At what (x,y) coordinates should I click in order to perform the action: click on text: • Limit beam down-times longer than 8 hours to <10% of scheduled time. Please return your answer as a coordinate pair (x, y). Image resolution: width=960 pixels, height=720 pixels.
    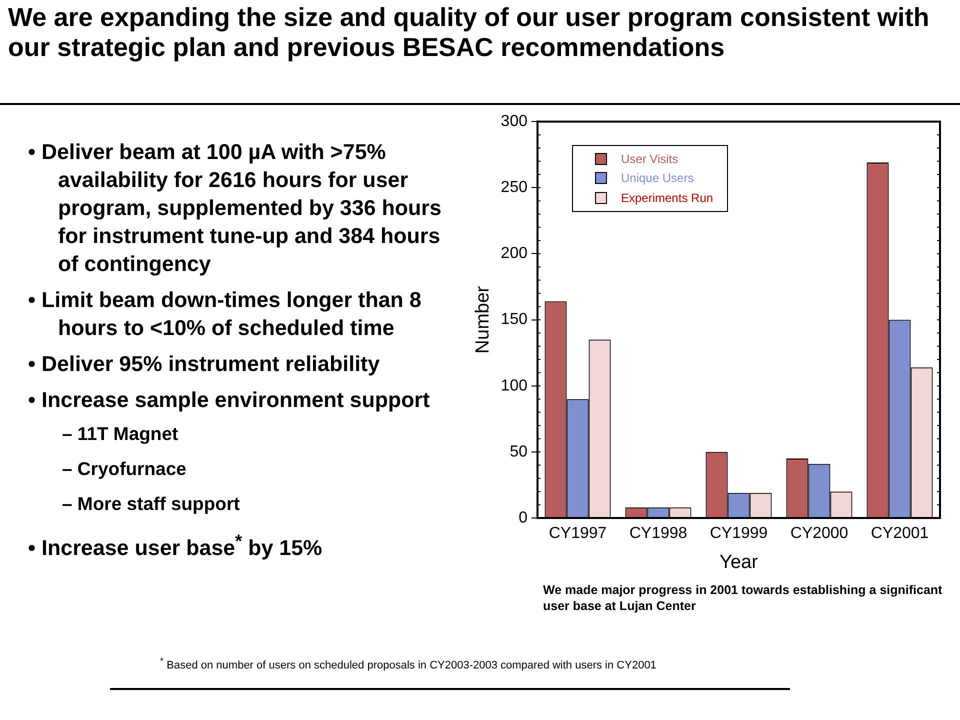
    Looking at the image, I should click on (225, 314).